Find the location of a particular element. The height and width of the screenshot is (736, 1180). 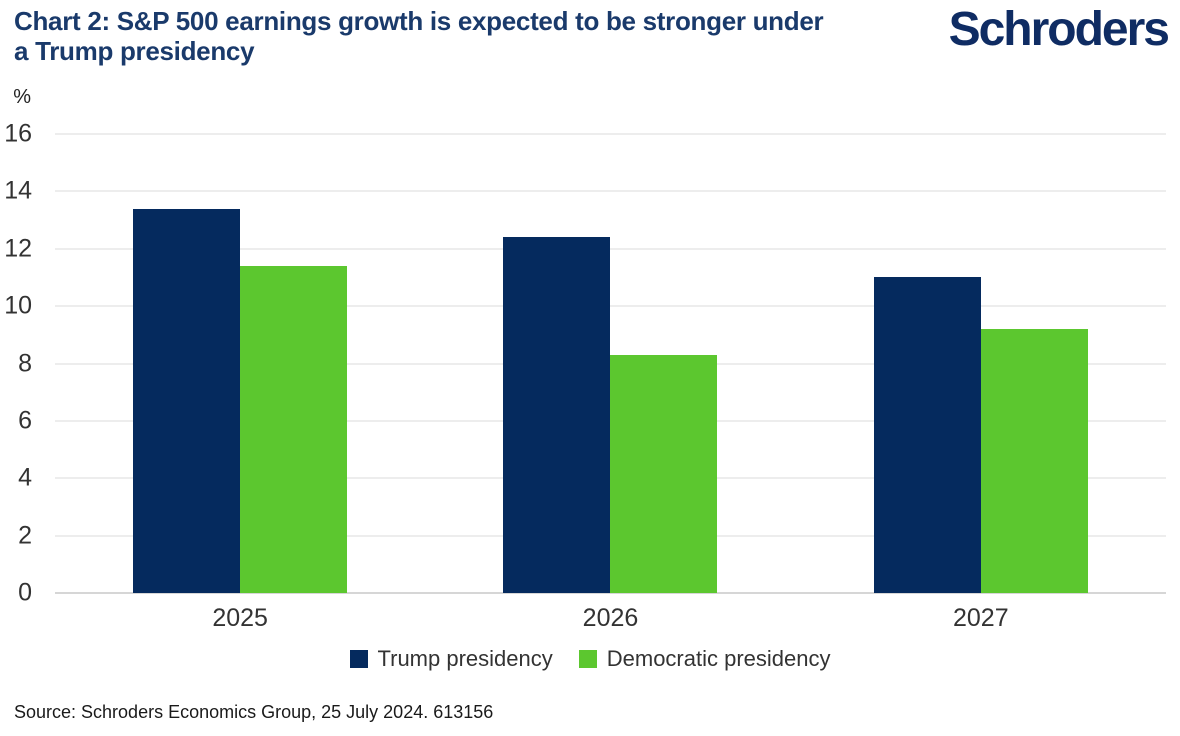

y-tick-label-4: 4 is located at coordinates (25, 477).